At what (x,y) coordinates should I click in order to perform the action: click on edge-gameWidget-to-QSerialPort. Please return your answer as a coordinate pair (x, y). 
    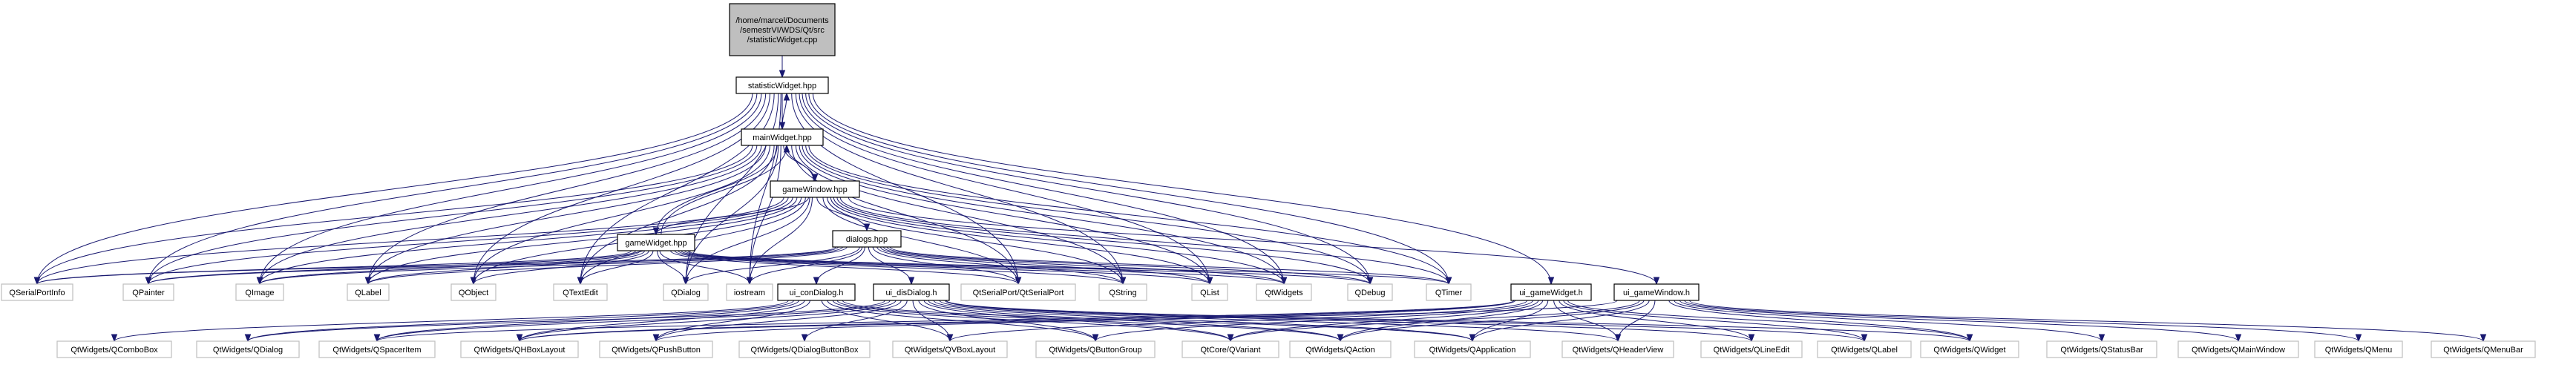
    Looking at the image, I should click on (844, 267).